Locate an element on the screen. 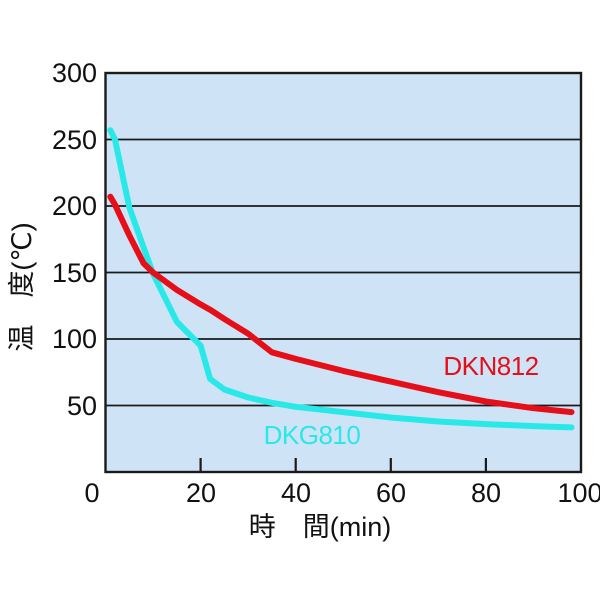  x-tick-label-40: 40 is located at coordinates (296, 493).